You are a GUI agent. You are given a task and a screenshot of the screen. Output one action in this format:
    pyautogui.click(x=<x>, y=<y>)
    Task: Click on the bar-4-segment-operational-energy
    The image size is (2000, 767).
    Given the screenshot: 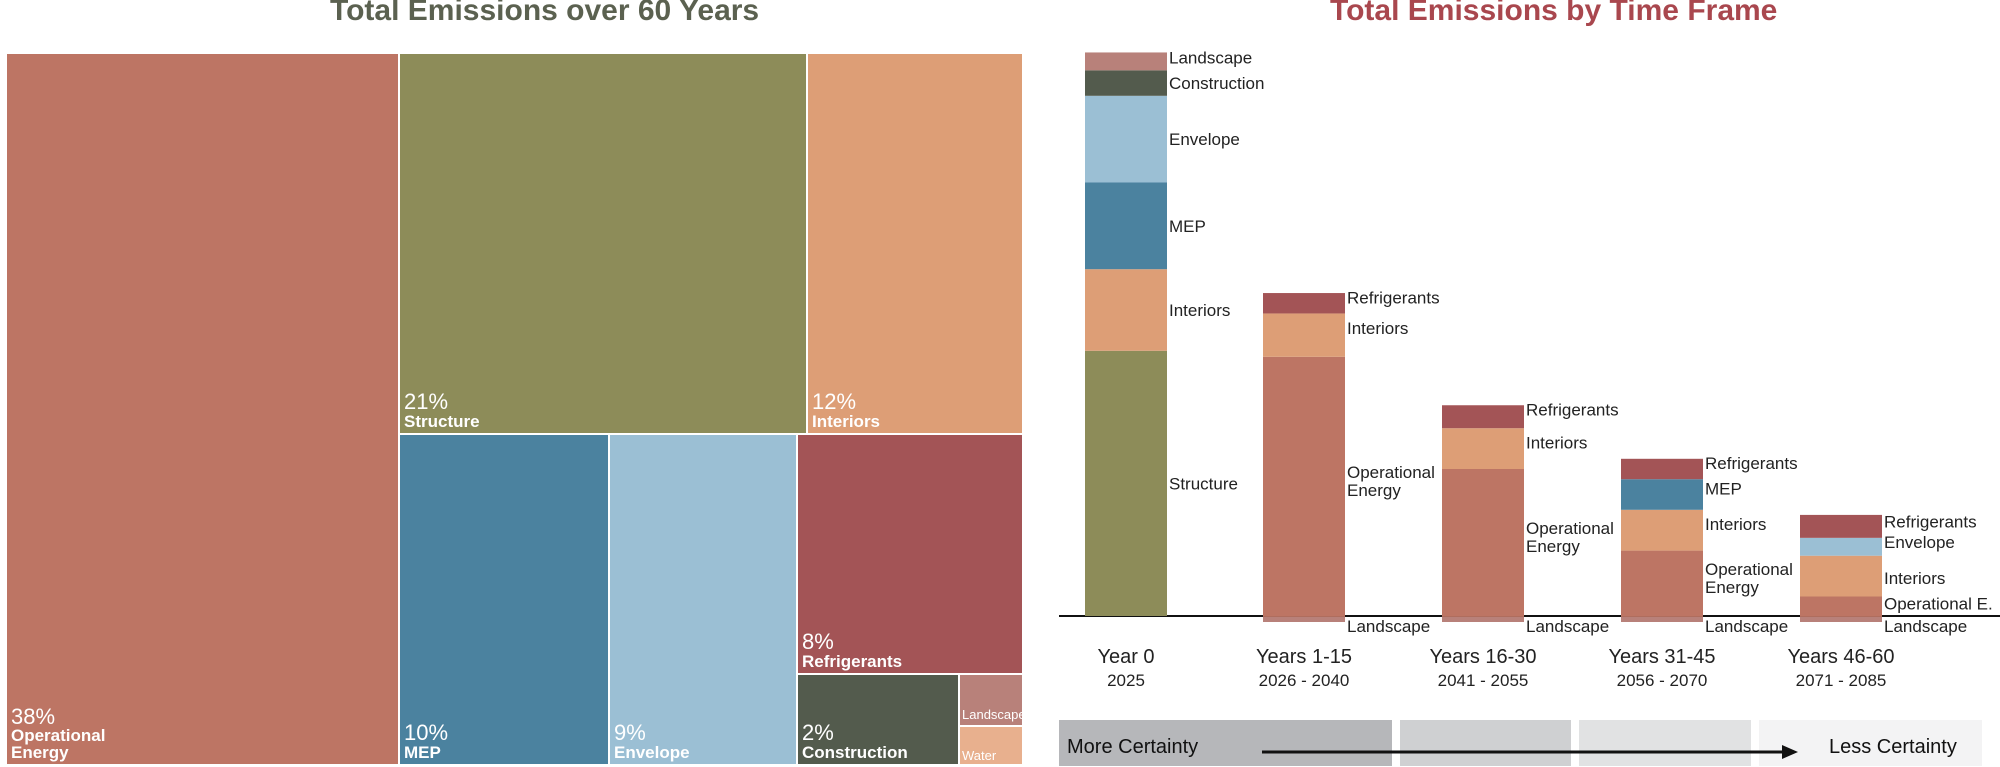 What is the action you would take?
    pyautogui.click(x=1662, y=583)
    